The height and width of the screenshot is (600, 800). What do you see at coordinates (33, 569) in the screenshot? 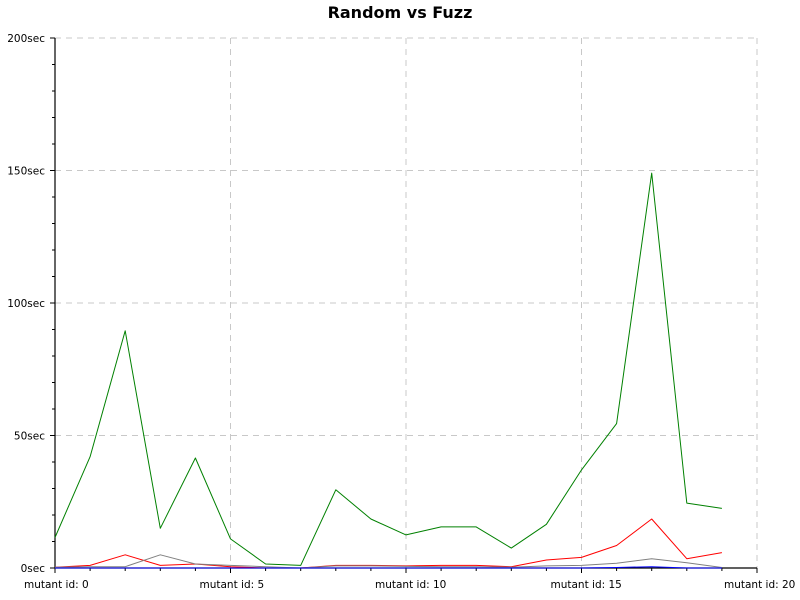
I see `y-tick-label: 0sec` at bounding box center [33, 569].